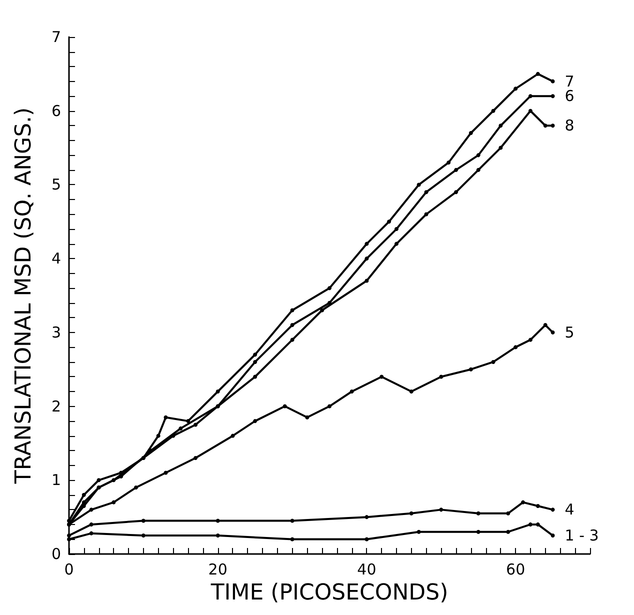  What do you see at coordinates (569, 332) in the screenshot?
I see `series-label: 5` at bounding box center [569, 332].